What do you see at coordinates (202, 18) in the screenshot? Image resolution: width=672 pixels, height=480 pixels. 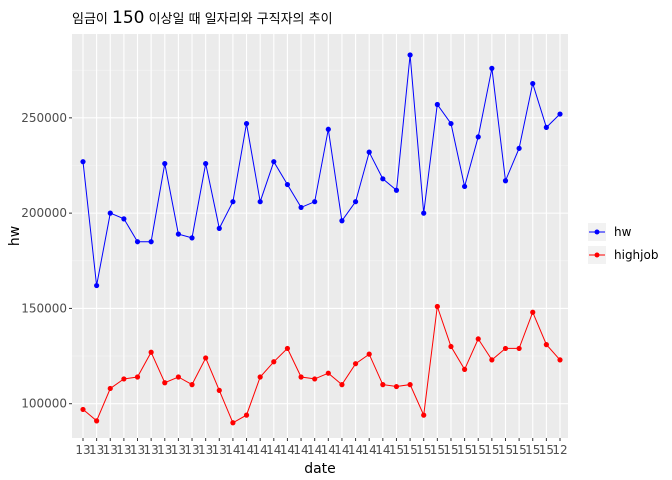 I see `chart-title: 임금이 150 이상일 때 일자리와 구직자의 추이` at bounding box center [202, 18].